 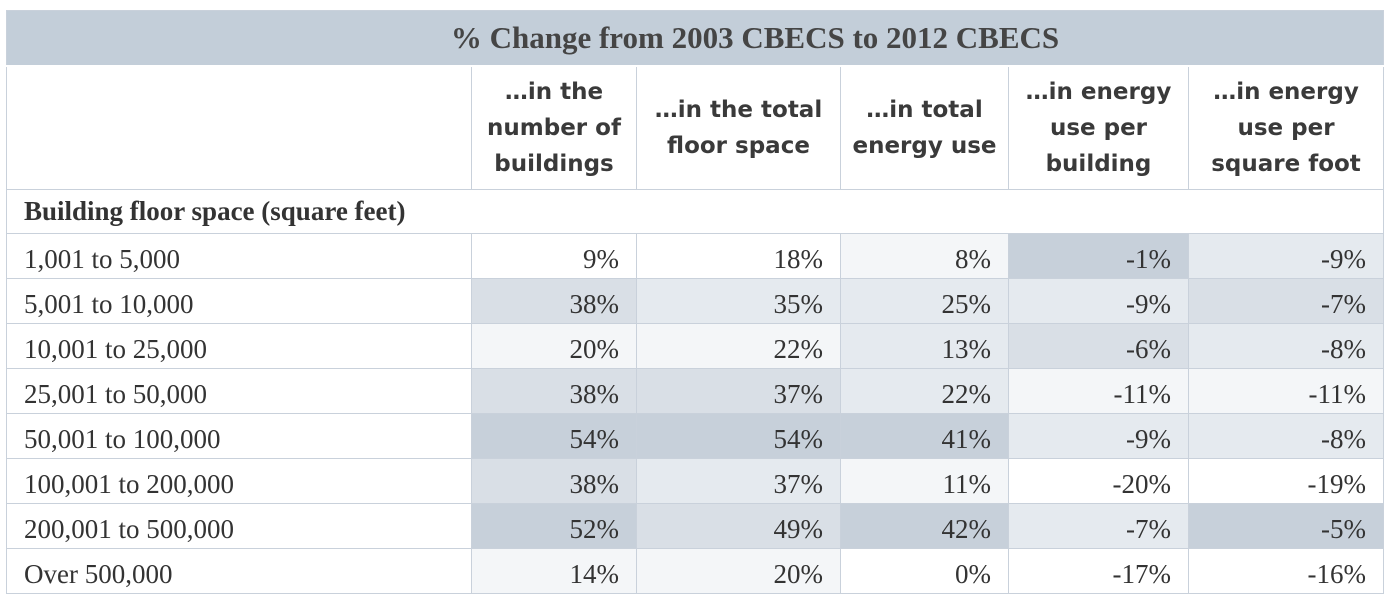 I want to click on table-row: 10,001 to 25,000 20% 22% 13% -6% -8%, so click(x=695, y=346).